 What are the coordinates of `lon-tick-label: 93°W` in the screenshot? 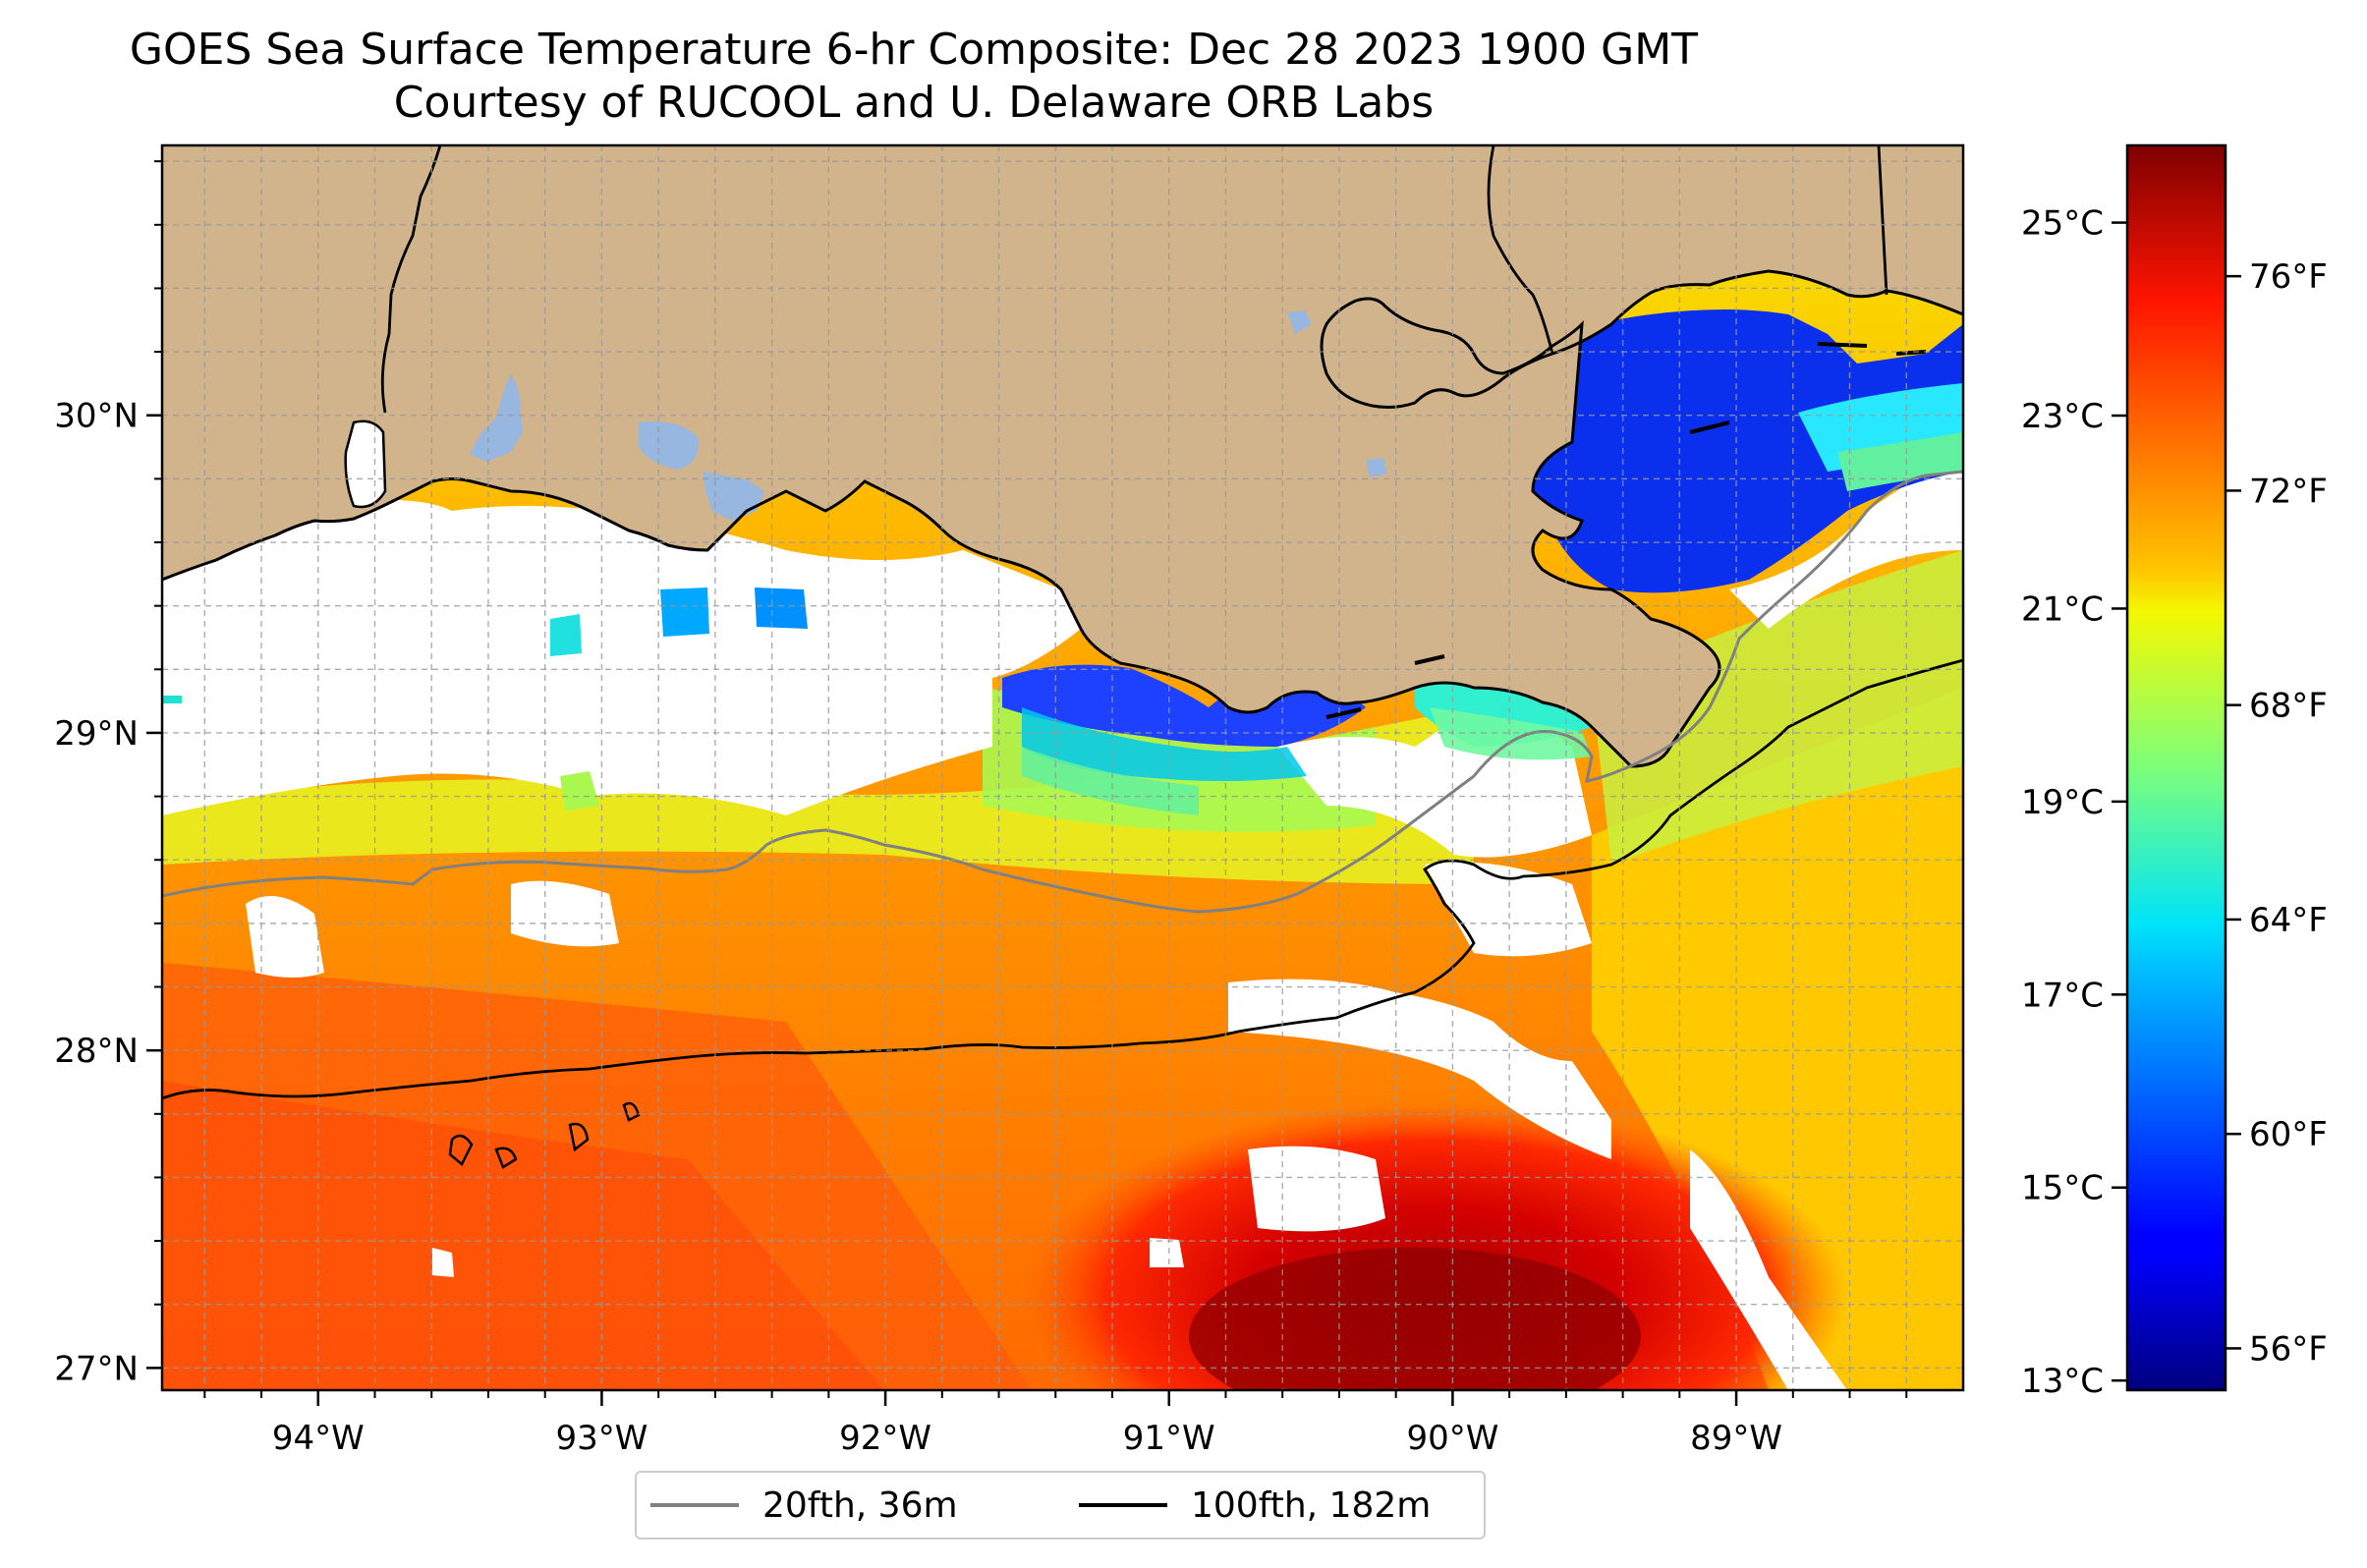 It's located at (602, 1438).